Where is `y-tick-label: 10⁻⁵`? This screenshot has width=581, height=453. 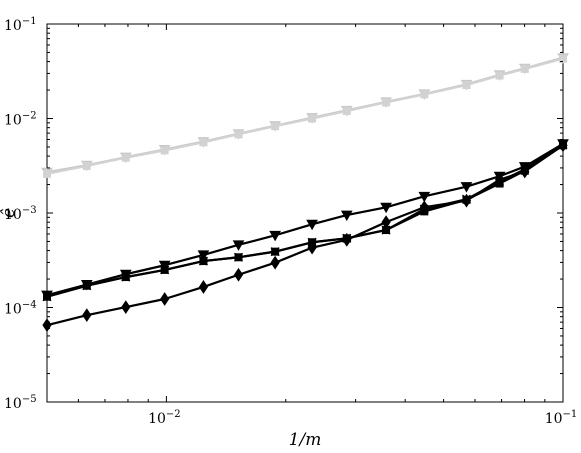
y-tick-label: 10⁻⁵ is located at coordinates (20, 403).